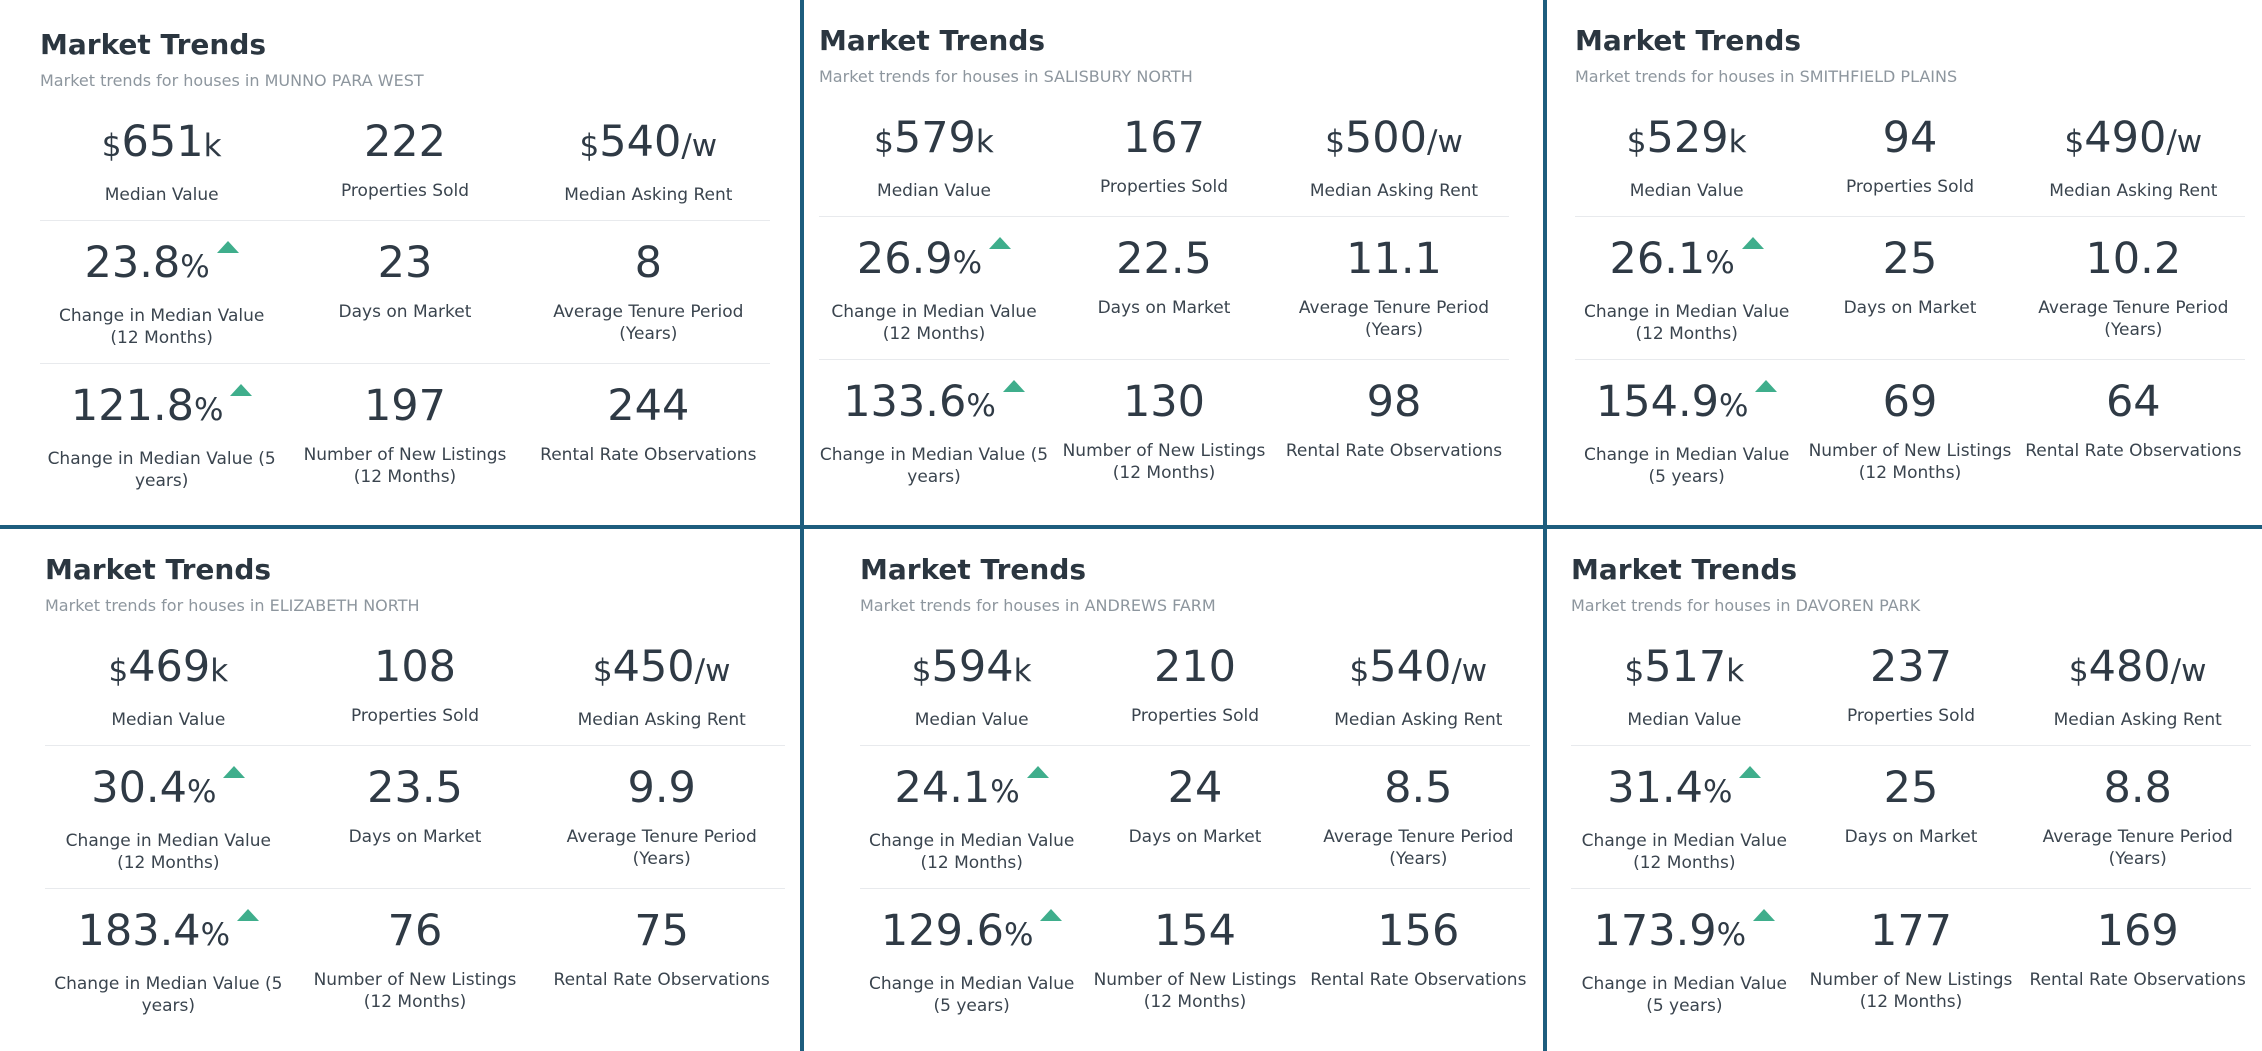 This screenshot has height=1051, width=2262. What do you see at coordinates (661, 961) in the screenshot?
I see `stat-rental-observations: 75 Rental Rate Observations` at bounding box center [661, 961].